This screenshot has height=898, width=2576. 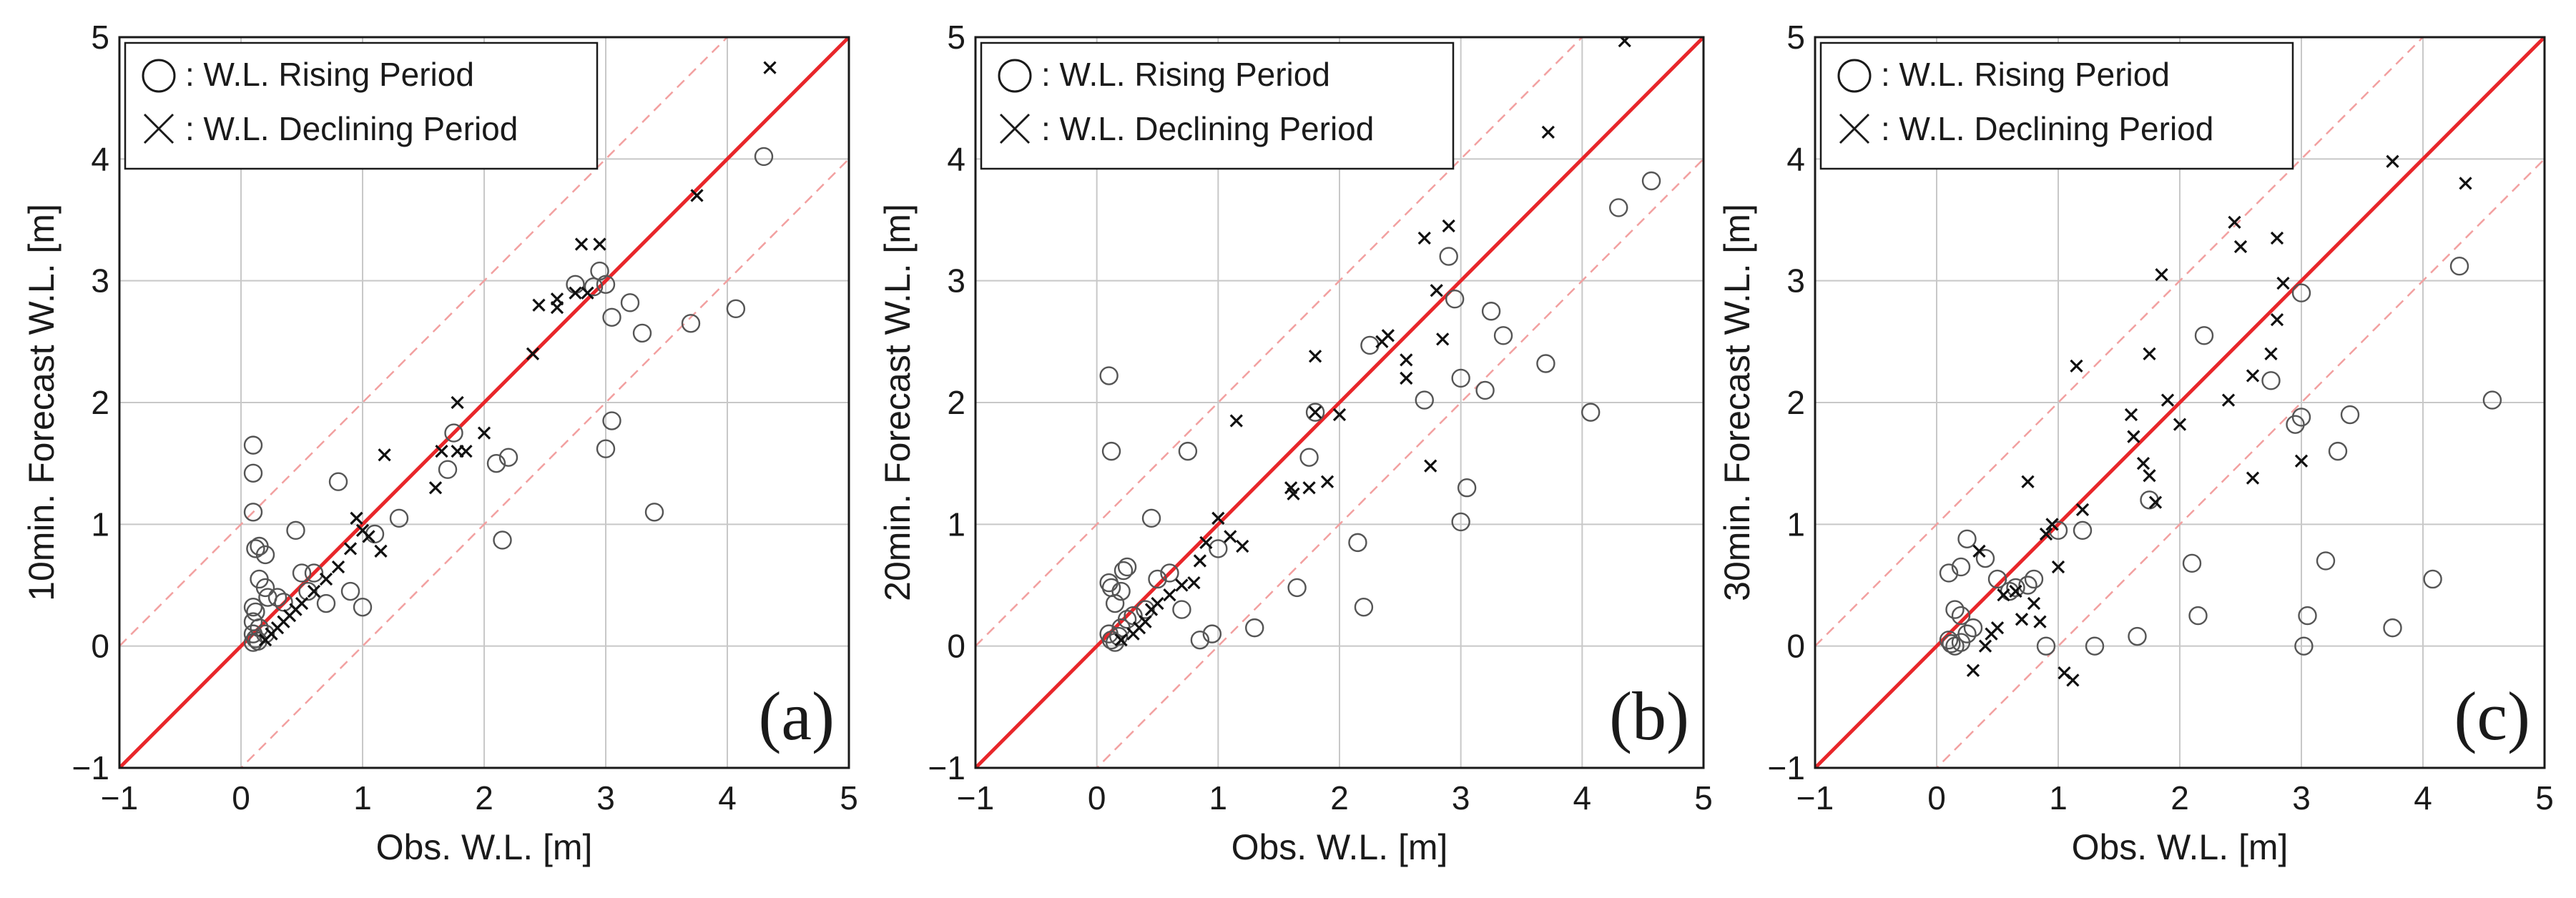 What do you see at coordinates (1461, 797) in the screenshot?
I see `x-tick-label: 3` at bounding box center [1461, 797].